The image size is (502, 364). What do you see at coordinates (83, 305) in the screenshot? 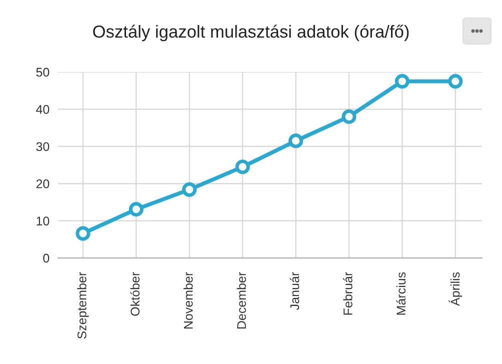
I see `x-tick-label: Szeptember` at bounding box center [83, 305].